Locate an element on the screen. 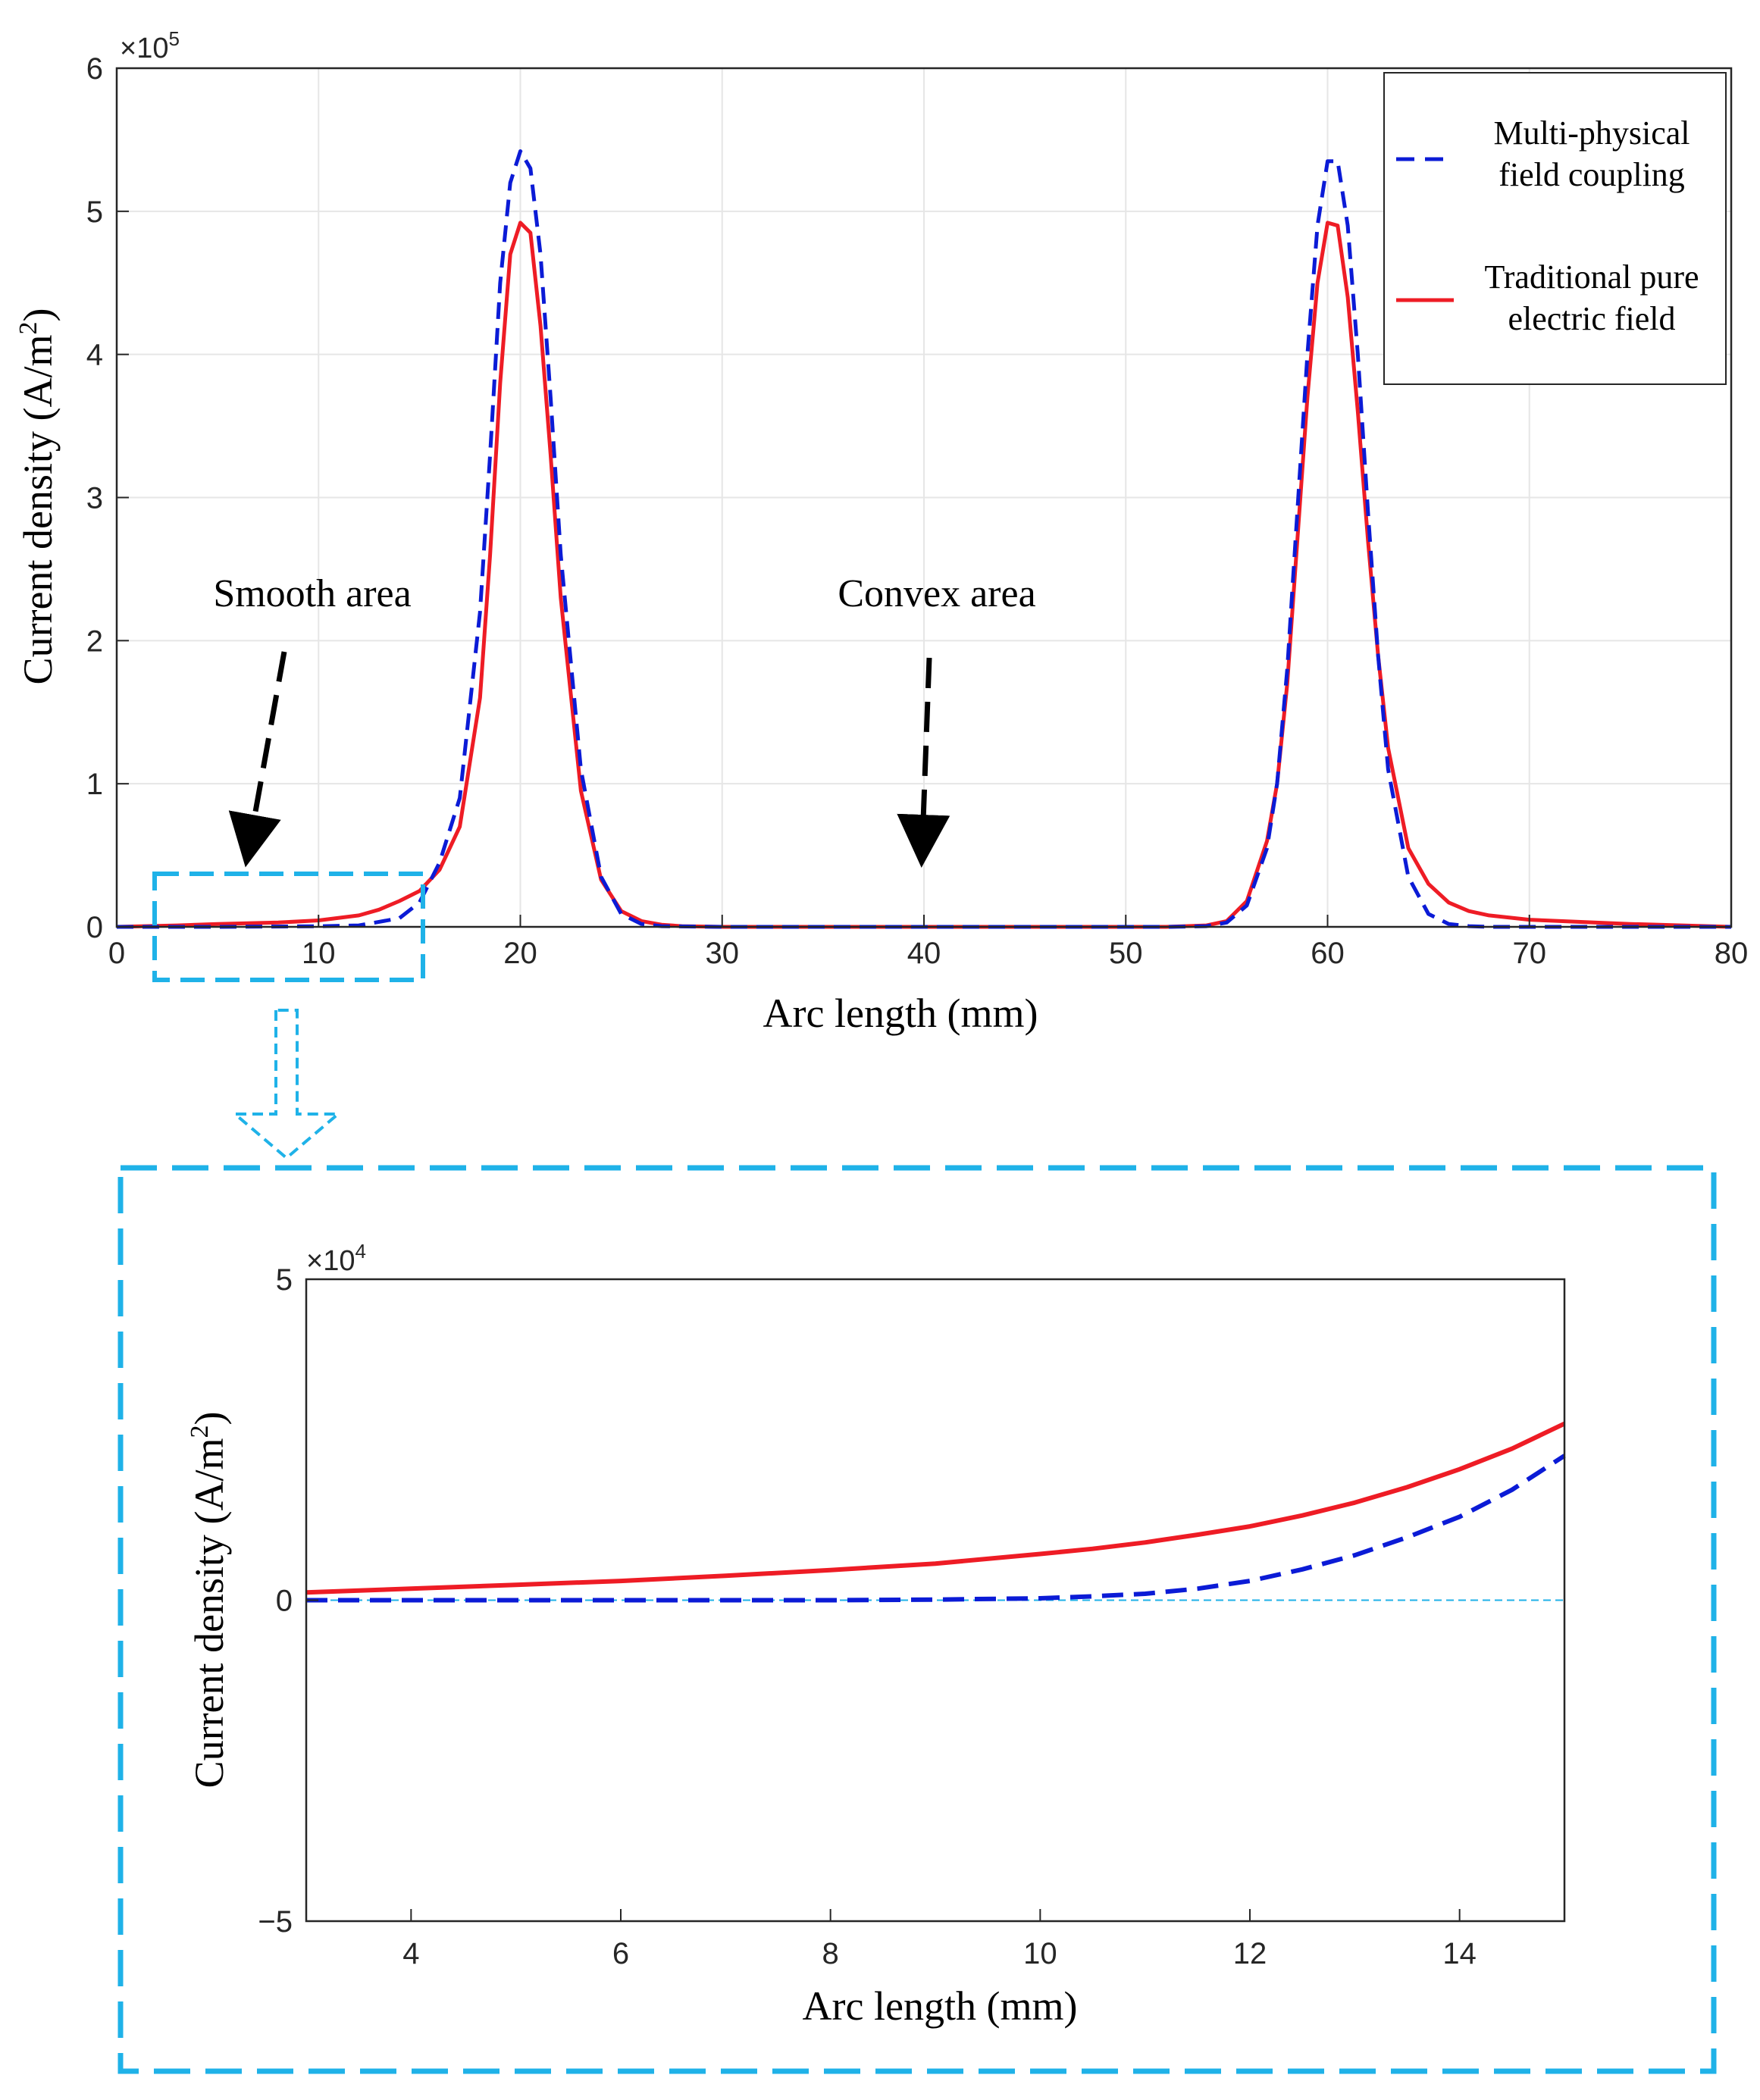  legend-label-trad-line2: electric field is located at coordinates (1591, 318).